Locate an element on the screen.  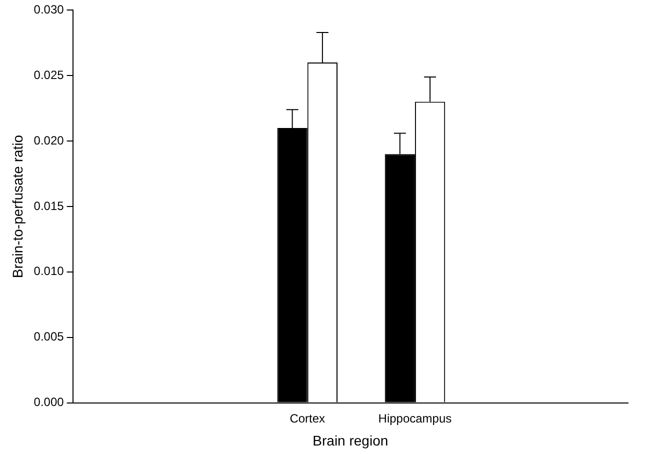
y-tick-label: 0.015 is located at coordinates (49, 205).